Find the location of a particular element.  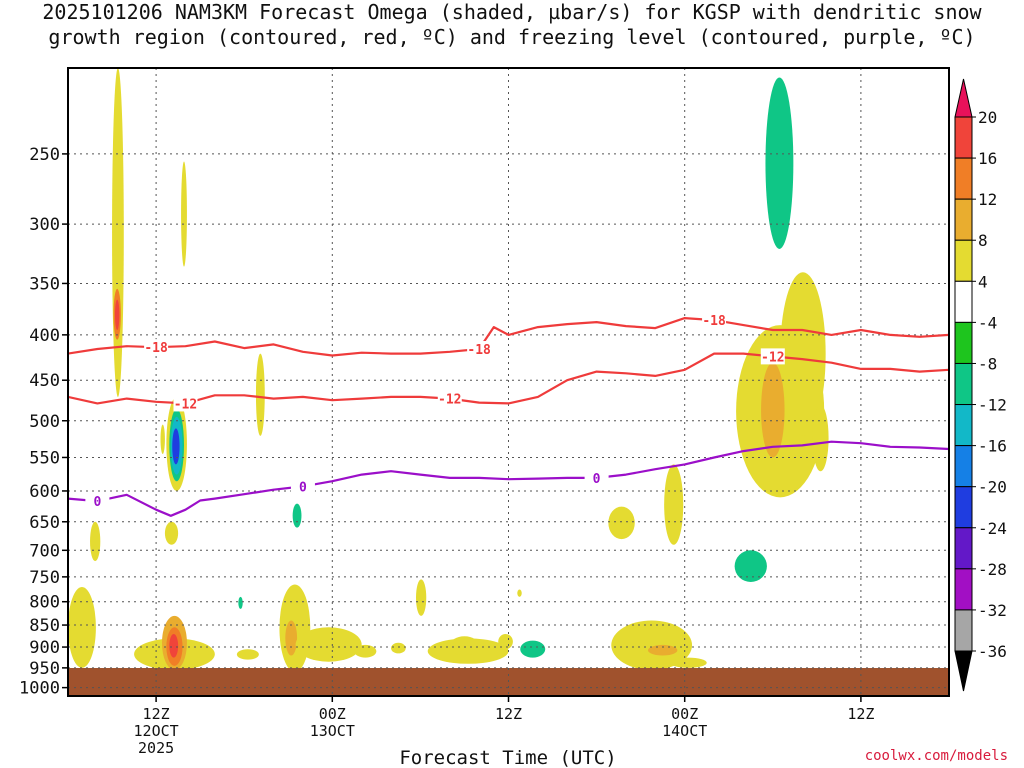

colorbar-label-1: 16 is located at coordinates (987, 158).